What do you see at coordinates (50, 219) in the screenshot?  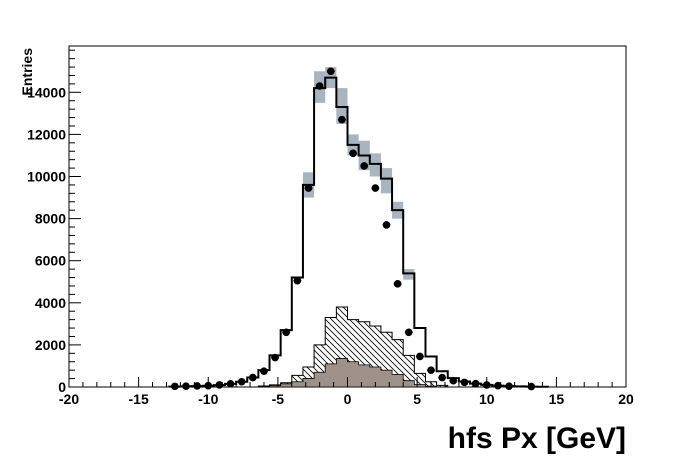 I see `y-tick-label: 8000` at bounding box center [50, 219].